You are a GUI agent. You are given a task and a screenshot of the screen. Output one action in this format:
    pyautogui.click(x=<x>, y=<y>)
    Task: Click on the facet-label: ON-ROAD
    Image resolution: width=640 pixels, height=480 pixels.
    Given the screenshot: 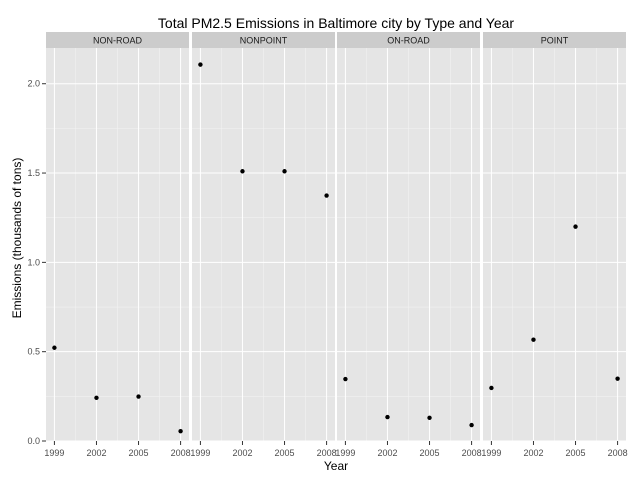 What is the action you would take?
    pyautogui.click(x=408, y=41)
    